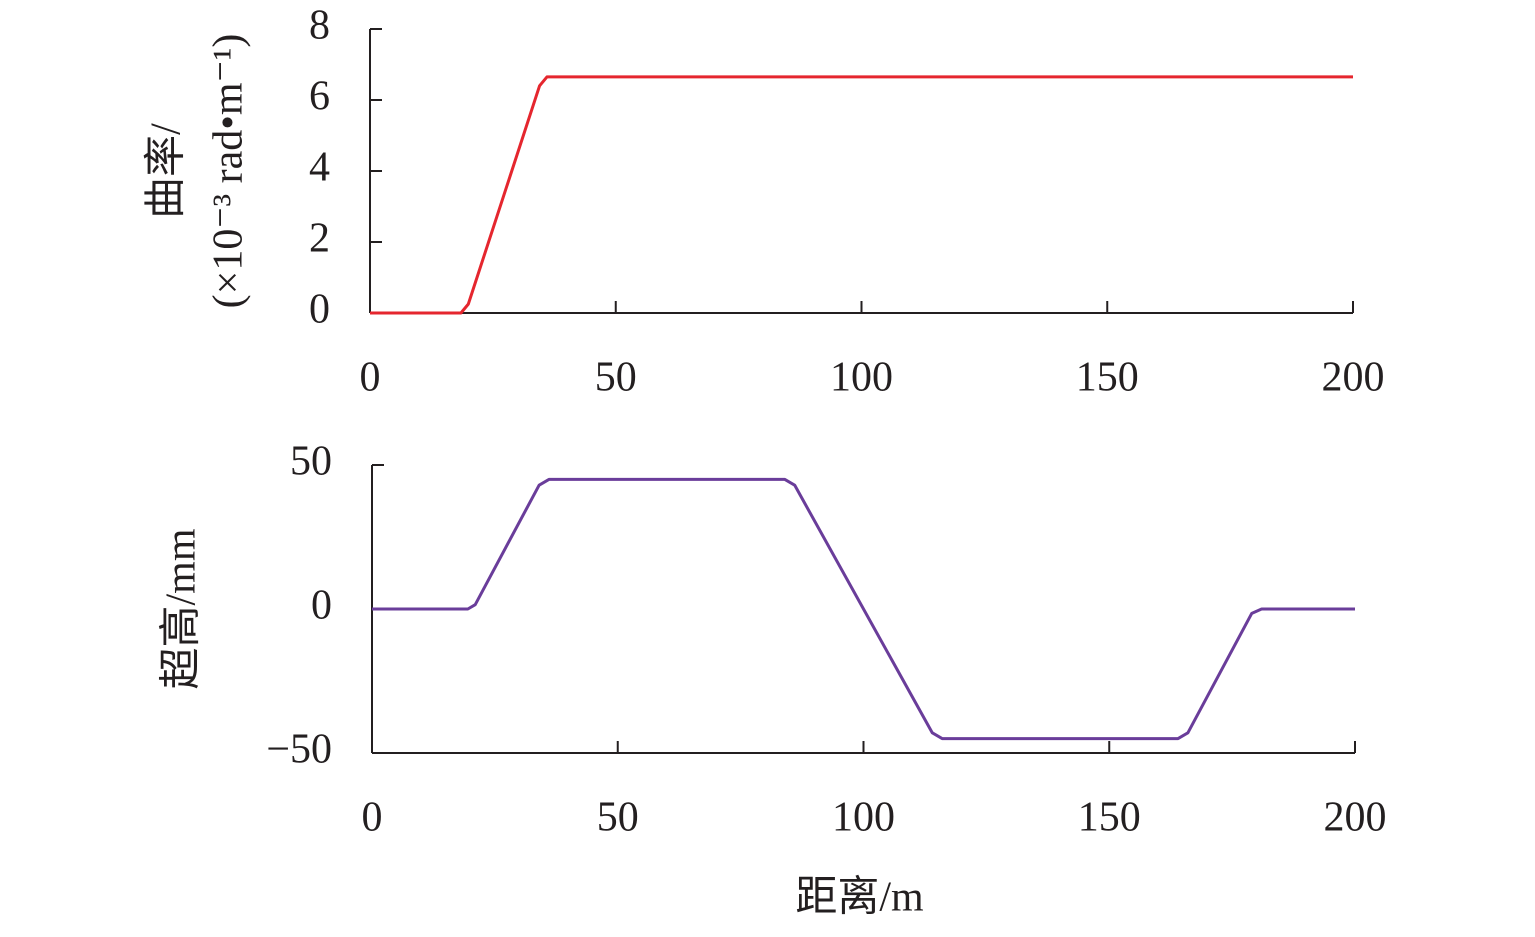 Image resolution: width=1535 pixels, height=937 pixels. Describe the element at coordinates (859, 897) in the screenshot. I see `x-axis-label: 距离/m` at that location.